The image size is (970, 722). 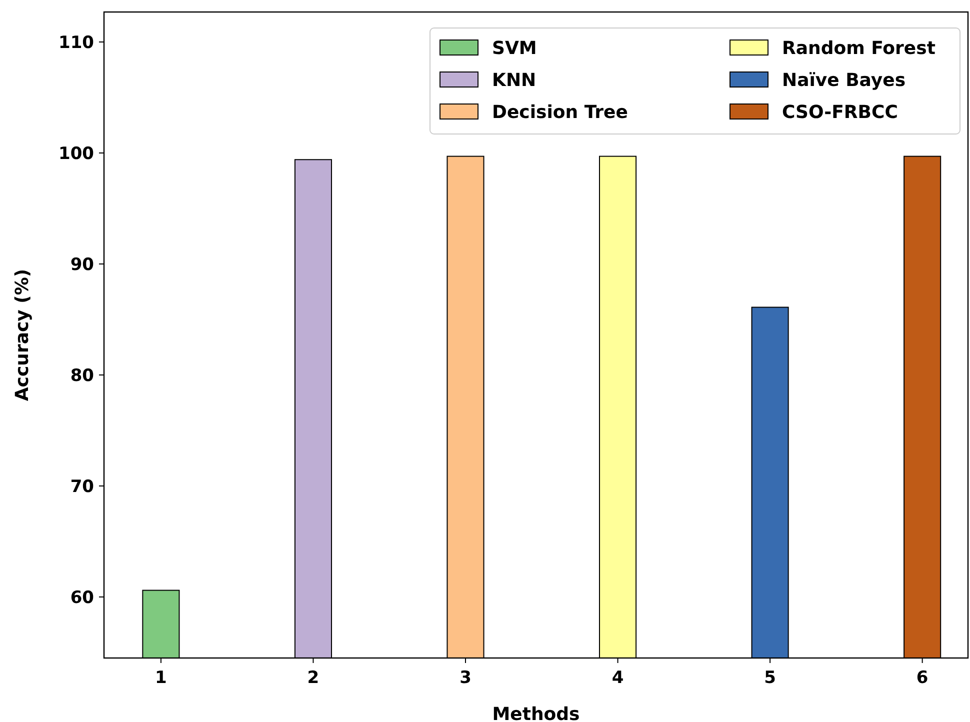 I want to click on y-axis-title: Accuracy (%), so click(x=22, y=335).